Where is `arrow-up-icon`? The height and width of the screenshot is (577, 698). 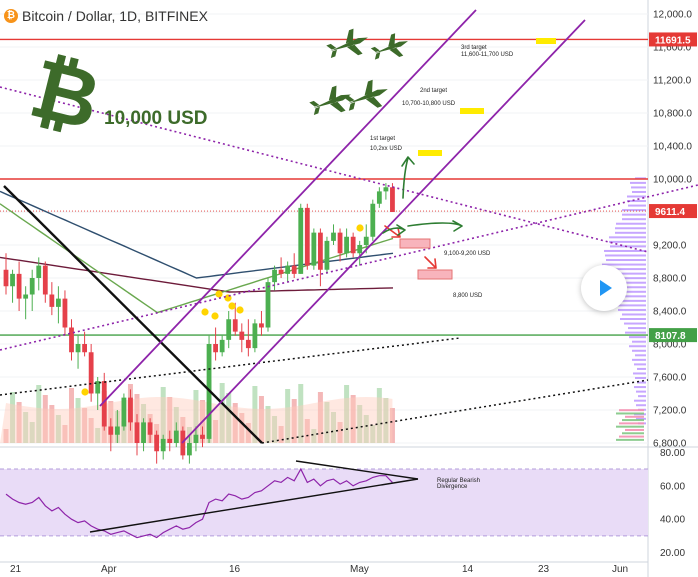 arrow-up-icon is located at coordinates (408, 177).